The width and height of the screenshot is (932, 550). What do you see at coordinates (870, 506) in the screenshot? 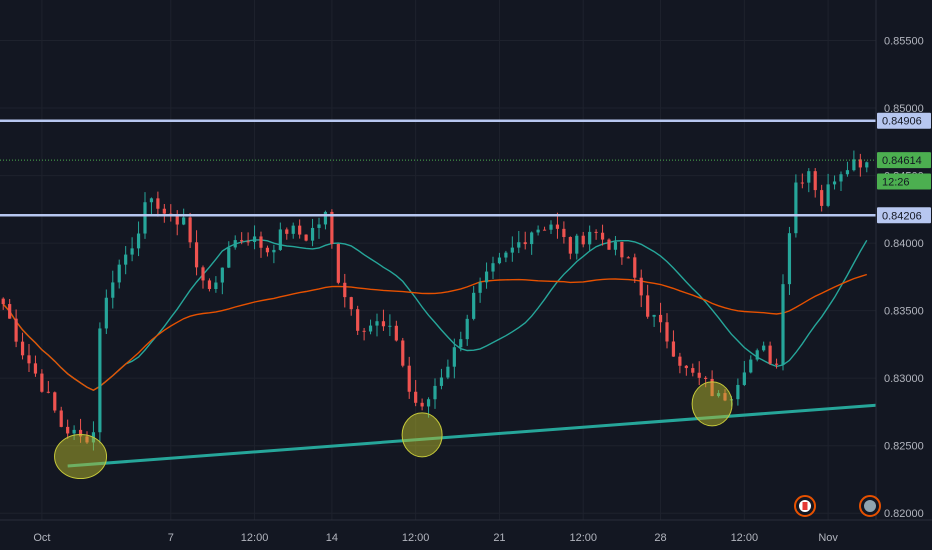
I see `news-icon` at bounding box center [870, 506].